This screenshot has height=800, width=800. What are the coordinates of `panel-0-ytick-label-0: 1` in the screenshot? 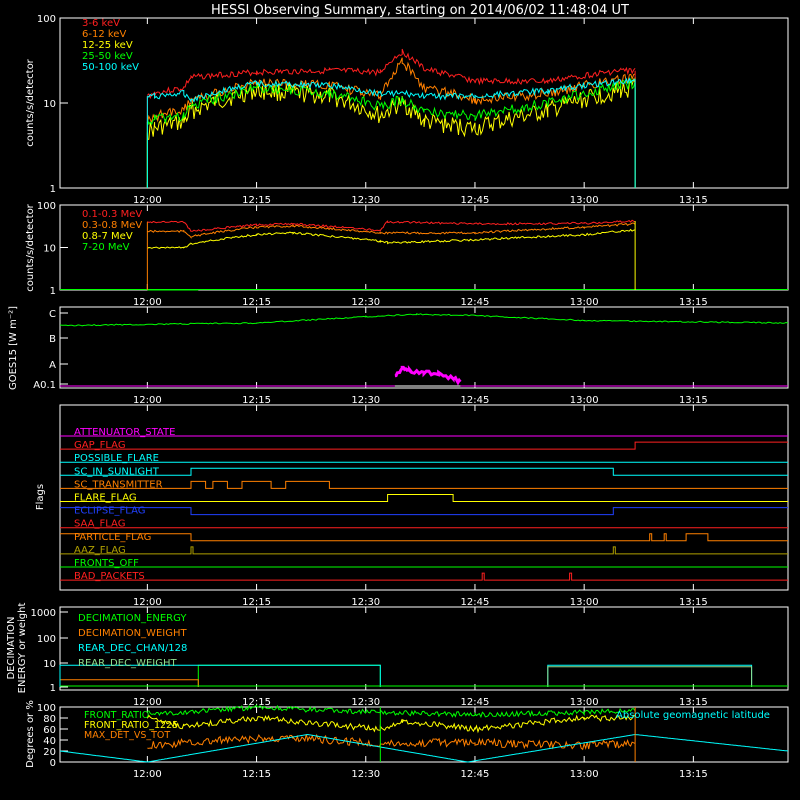 It's located at (53, 189).